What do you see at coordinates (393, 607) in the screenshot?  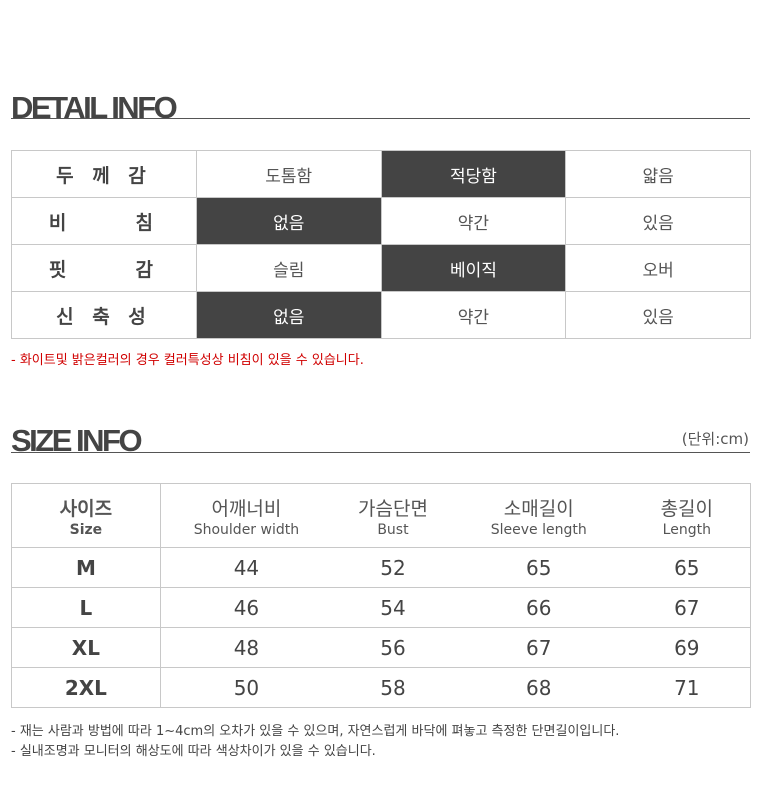 I see `size-value: 54` at bounding box center [393, 607].